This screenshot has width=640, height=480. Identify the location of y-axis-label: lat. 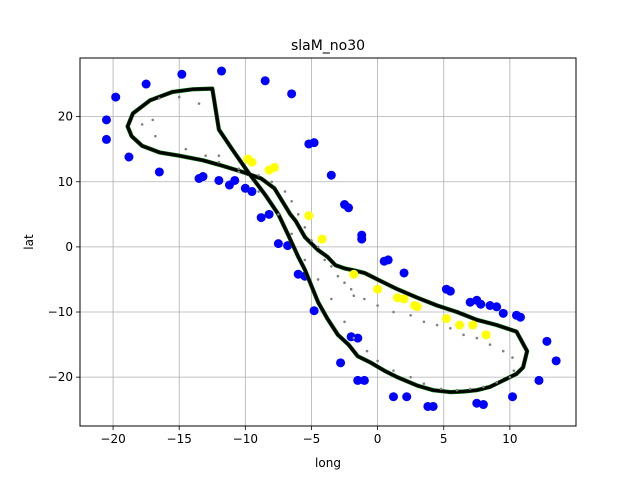
(29, 242).